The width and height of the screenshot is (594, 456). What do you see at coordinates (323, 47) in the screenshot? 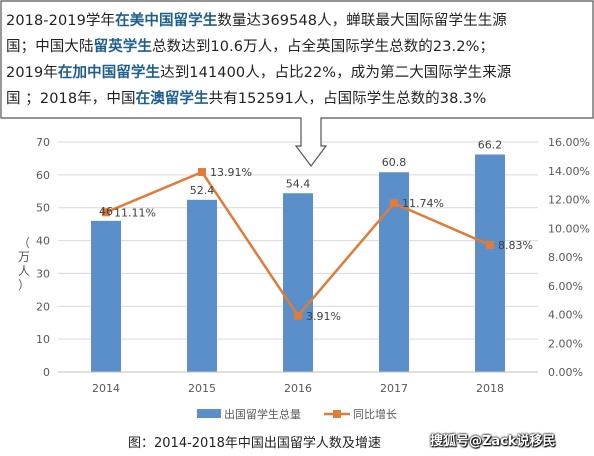
I see `callout-segment: 总数达到10.6万人，占全英国际学生总数的23.2%；` at bounding box center [323, 47].